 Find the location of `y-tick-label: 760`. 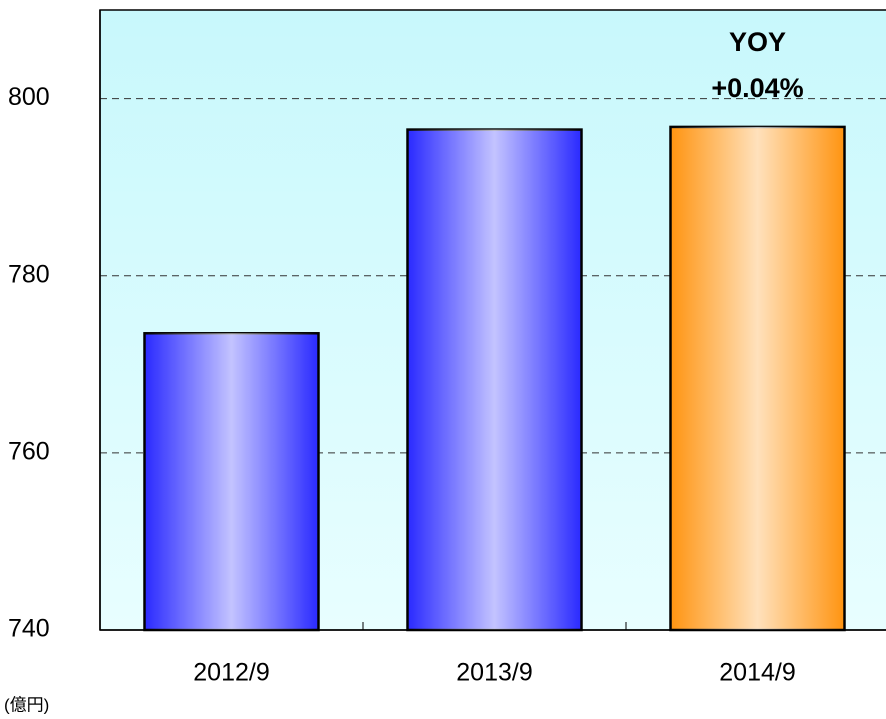

y-tick-label: 760 is located at coordinates (29, 451).